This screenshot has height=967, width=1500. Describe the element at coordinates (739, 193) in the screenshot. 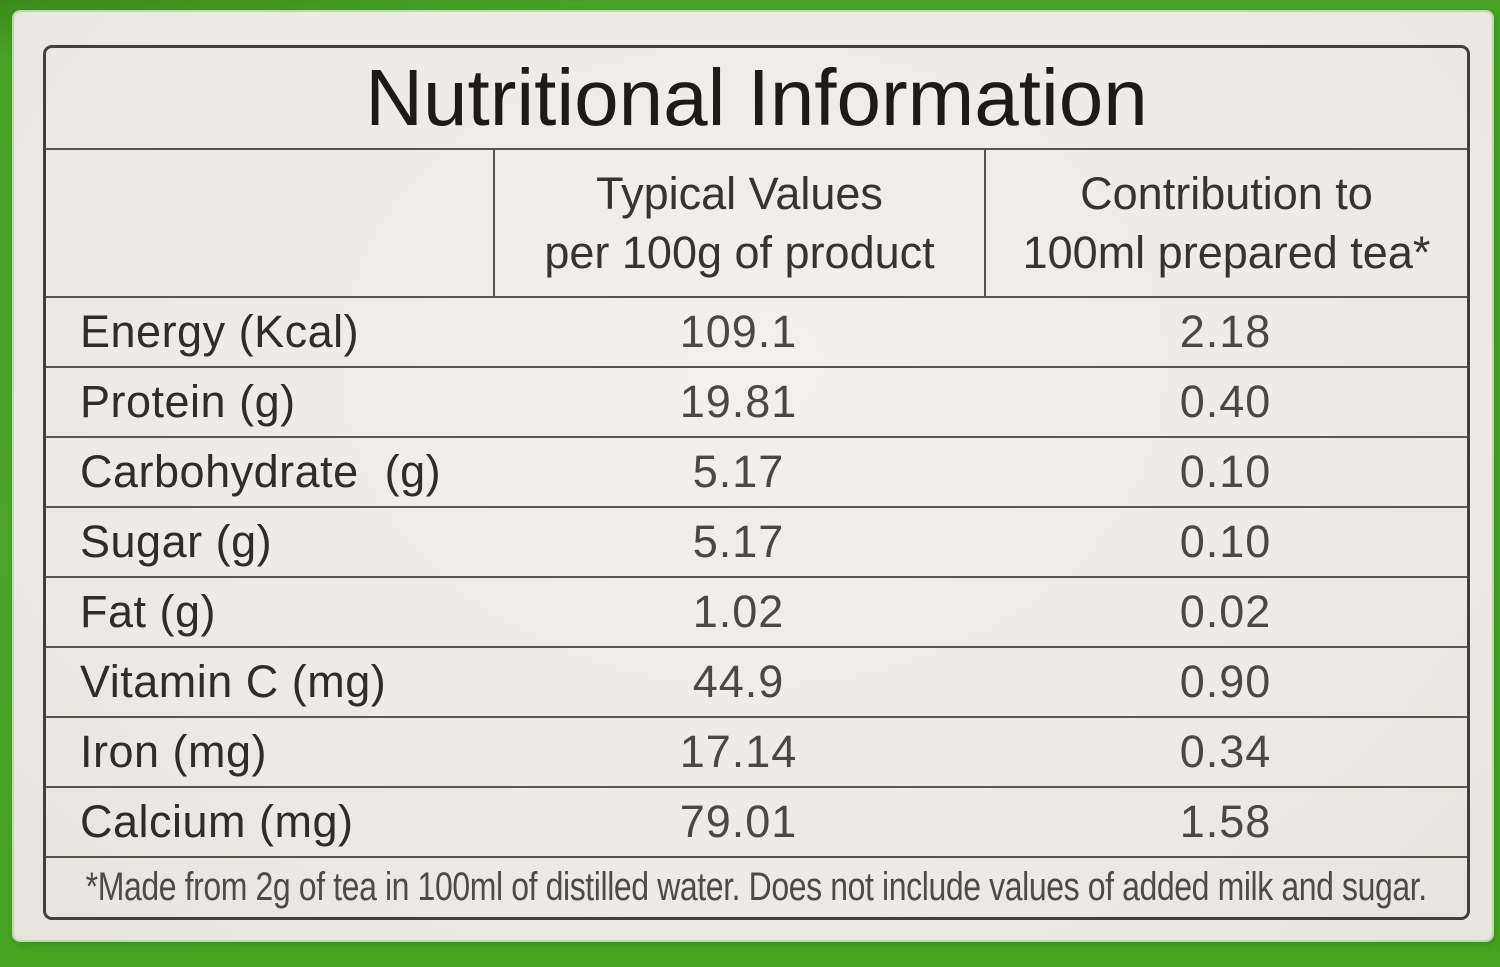

I see `header-typical-values-line1: Typical Values` at that location.